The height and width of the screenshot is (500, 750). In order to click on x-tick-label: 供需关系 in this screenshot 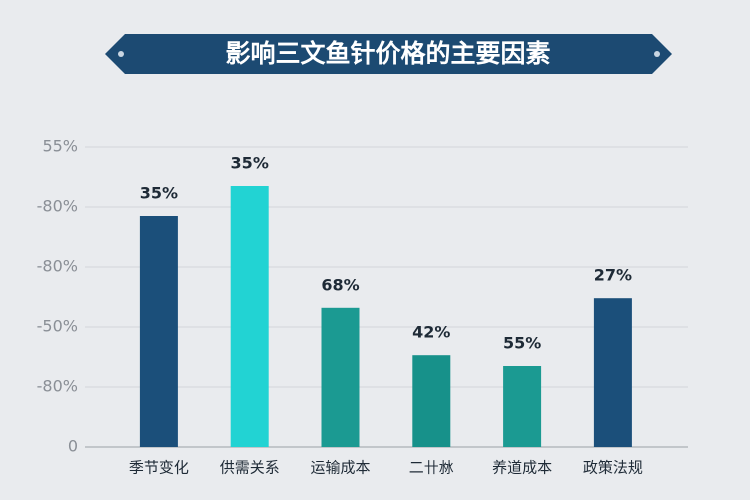, I will do `click(250, 468)`.